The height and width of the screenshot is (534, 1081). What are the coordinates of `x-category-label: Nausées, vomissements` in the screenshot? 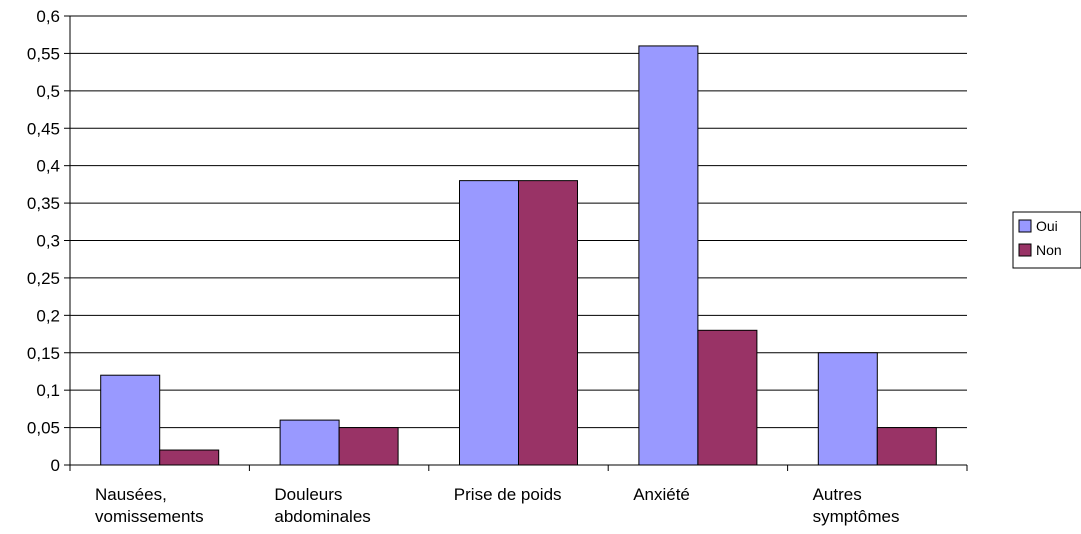 It's located at (149, 505).